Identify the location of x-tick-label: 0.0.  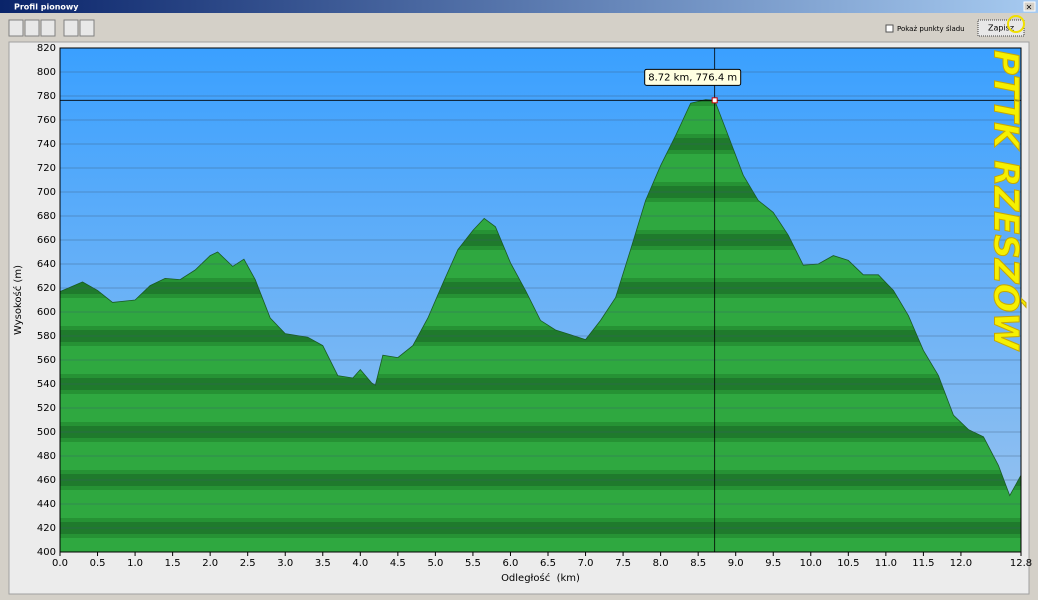
(60, 563).